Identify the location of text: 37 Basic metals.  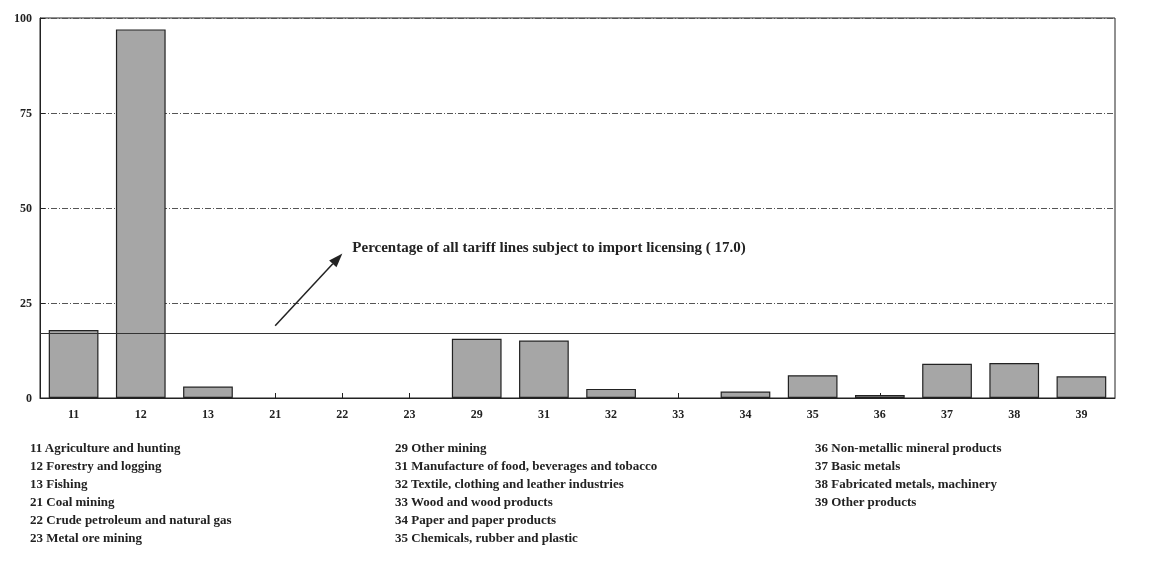
(858, 466).